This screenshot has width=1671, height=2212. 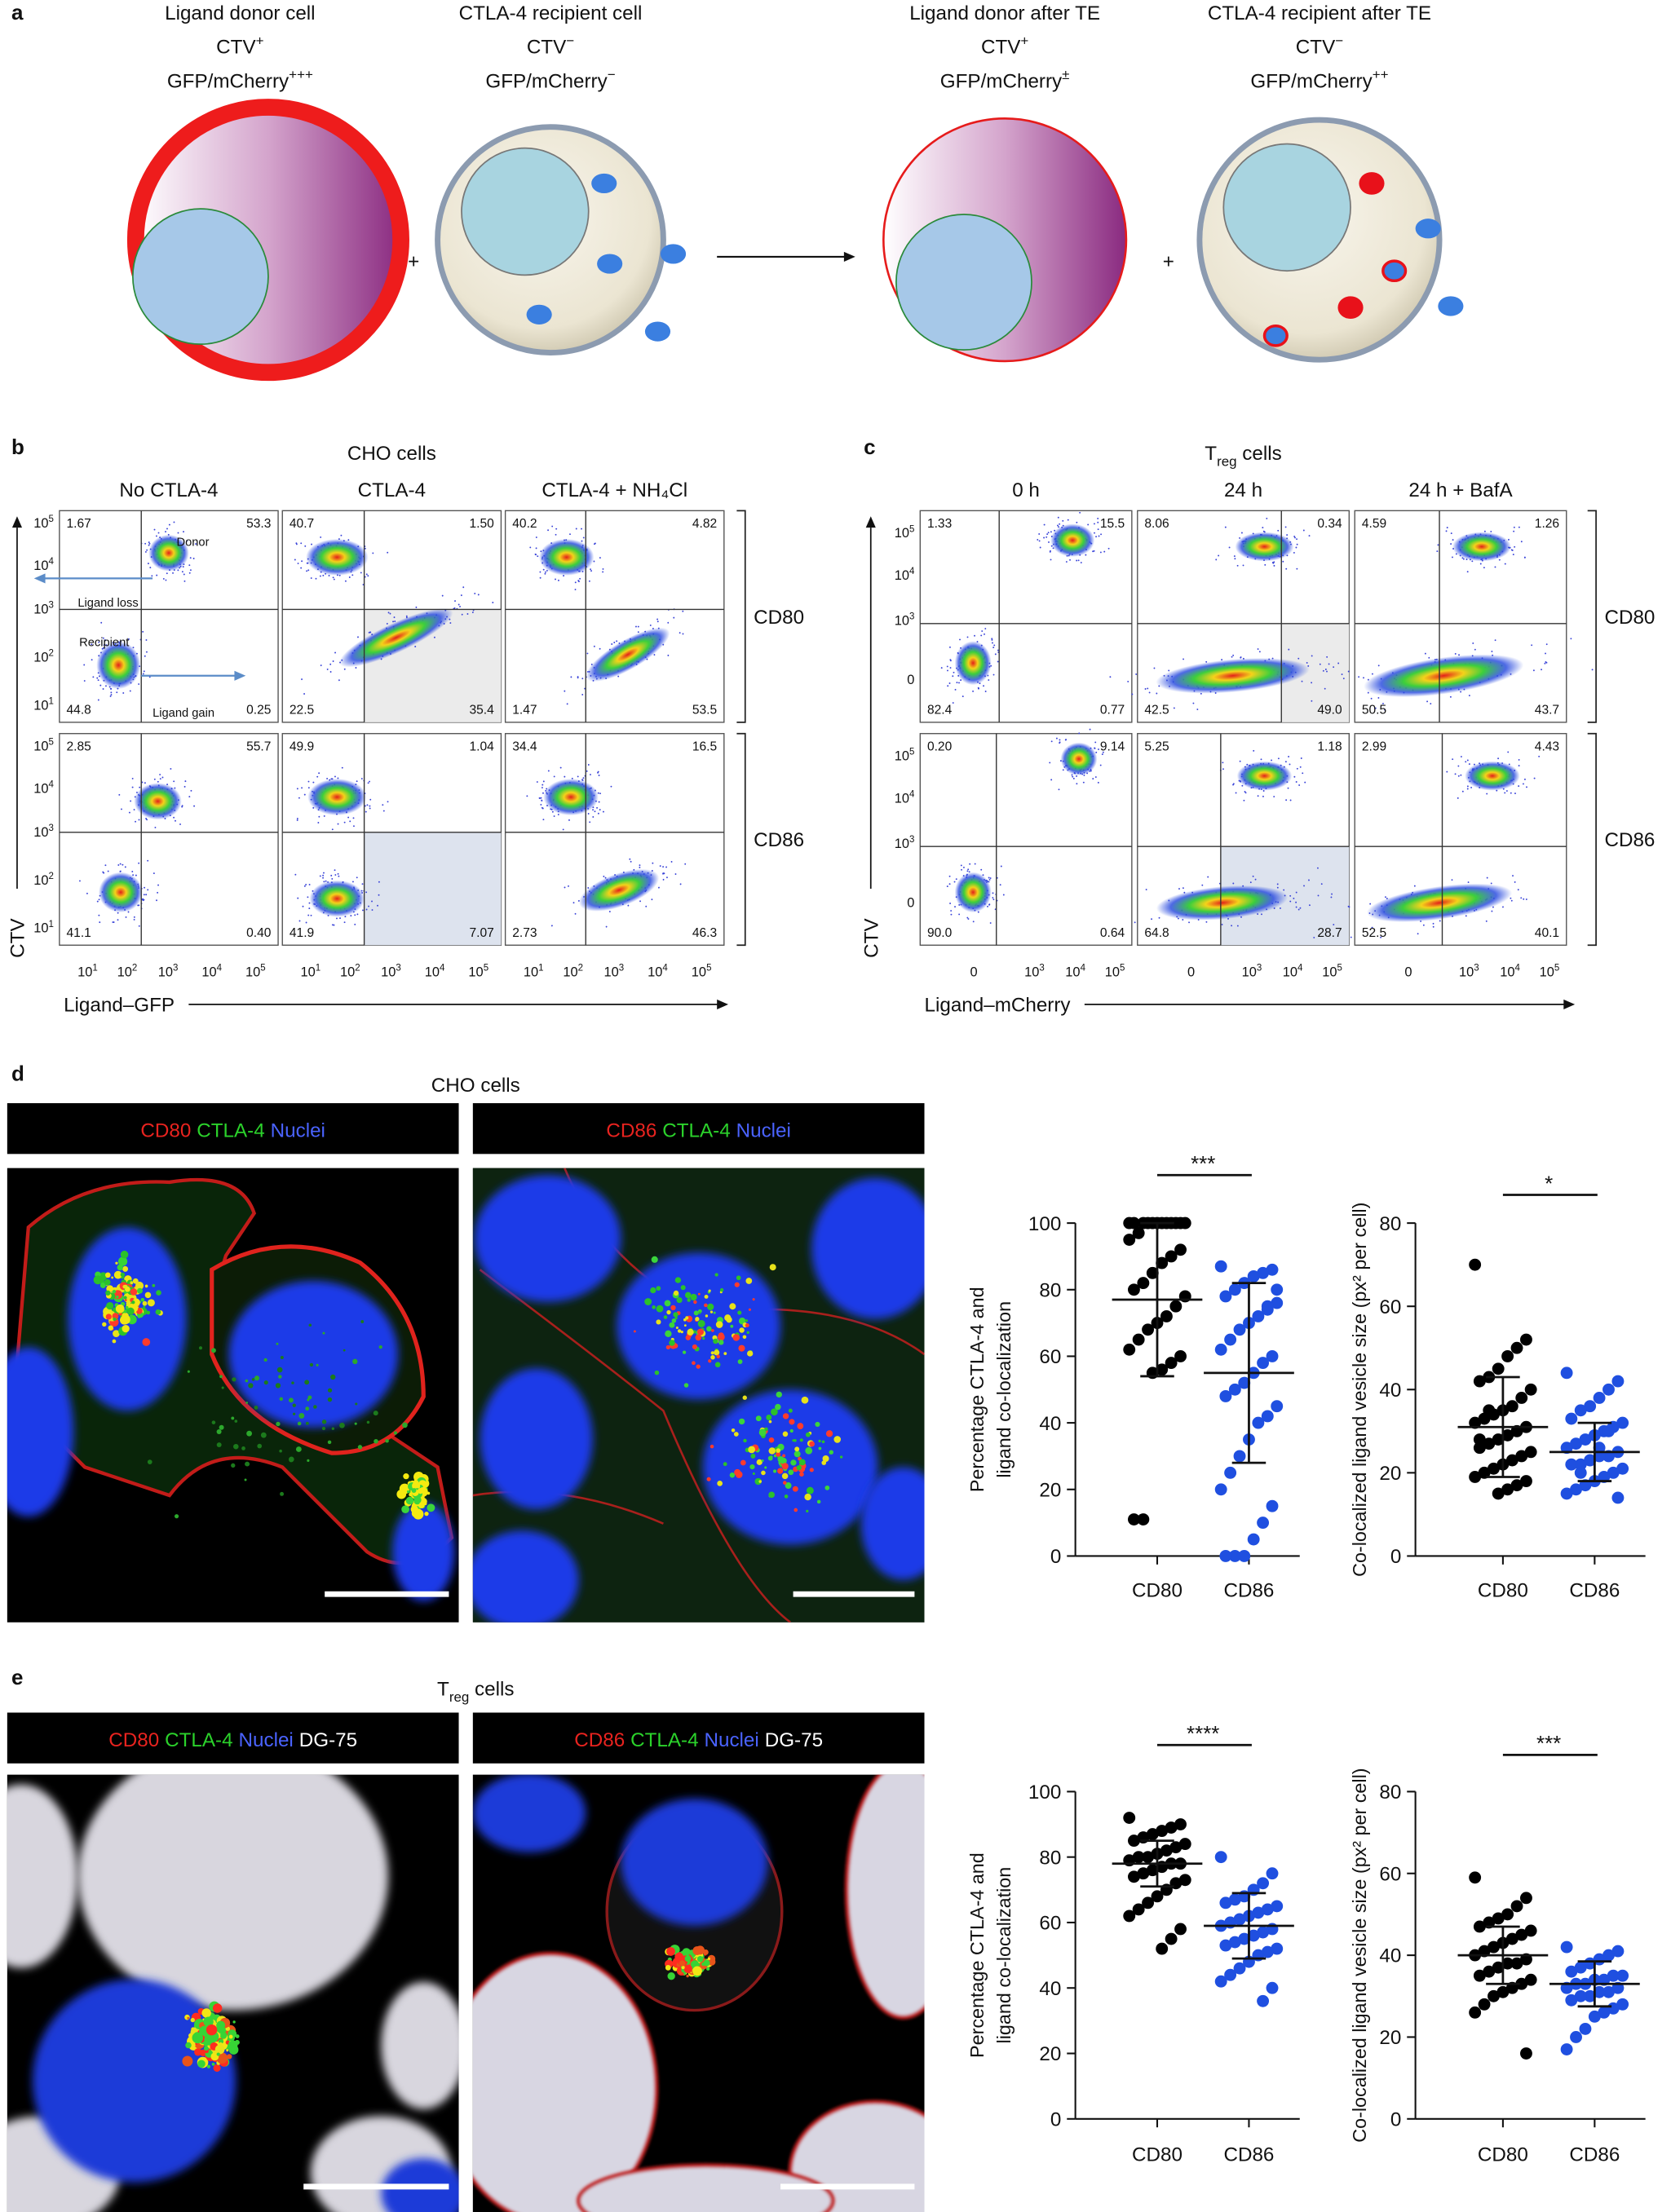 What do you see at coordinates (1157, 524) in the screenshot?
I see `quadrant-value: 8.06` at bounding box center [1157, 524].